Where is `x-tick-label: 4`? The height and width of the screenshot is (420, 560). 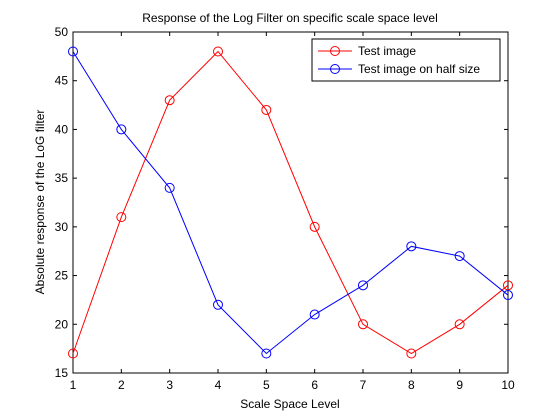
x-tick-label: 4 is located at coordinates (218, 385).